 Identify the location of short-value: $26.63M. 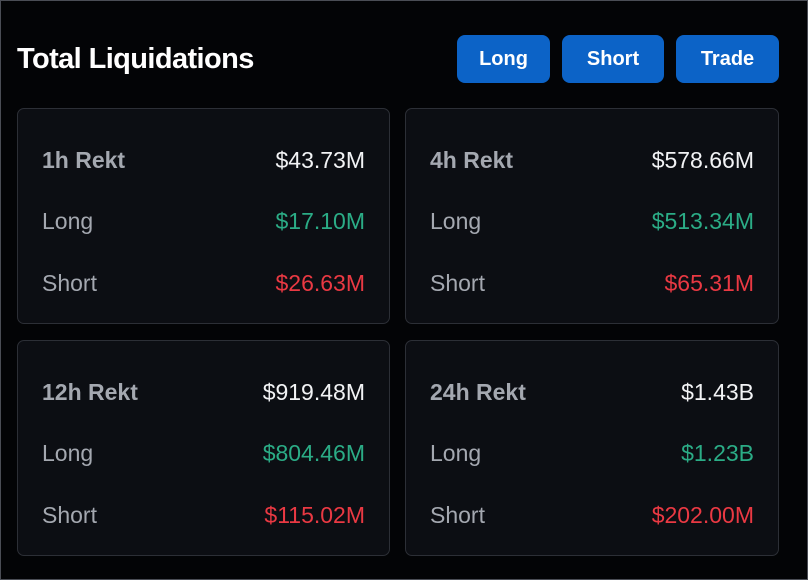
(320, 282).